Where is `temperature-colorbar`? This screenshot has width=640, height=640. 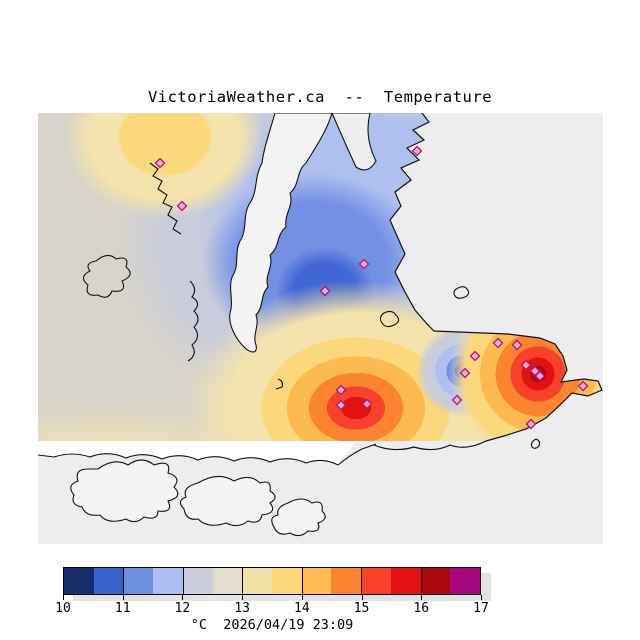
temperature-colorbar is located at coordinates (272, 581).